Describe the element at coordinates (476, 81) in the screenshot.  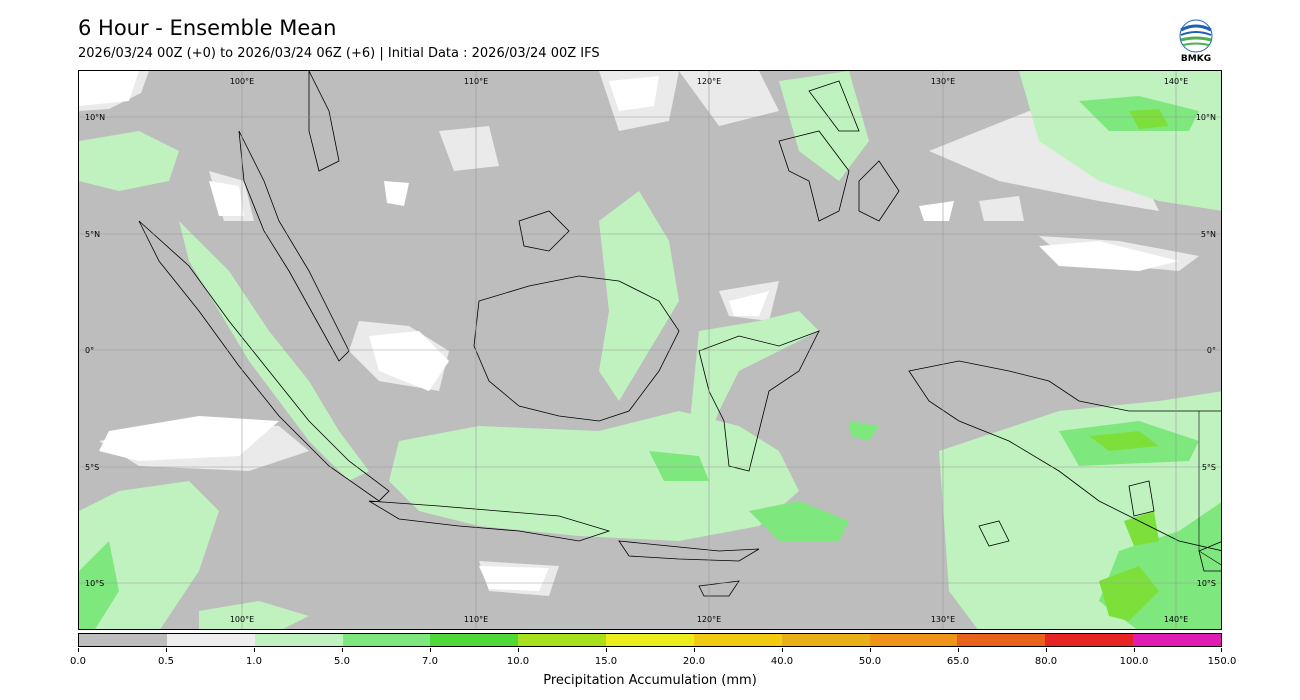
I see `lon-label-top: 110°E` at that location.